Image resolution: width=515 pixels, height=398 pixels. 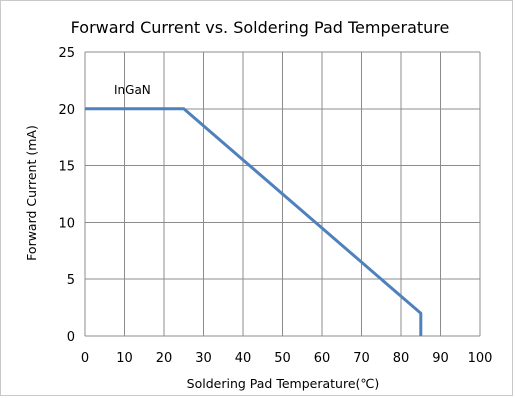 What do you see at coordinates (31, 193) in the screenshot?
I see `y-axis-label: Forward Current (mA)` at bounding box center [31, 193].